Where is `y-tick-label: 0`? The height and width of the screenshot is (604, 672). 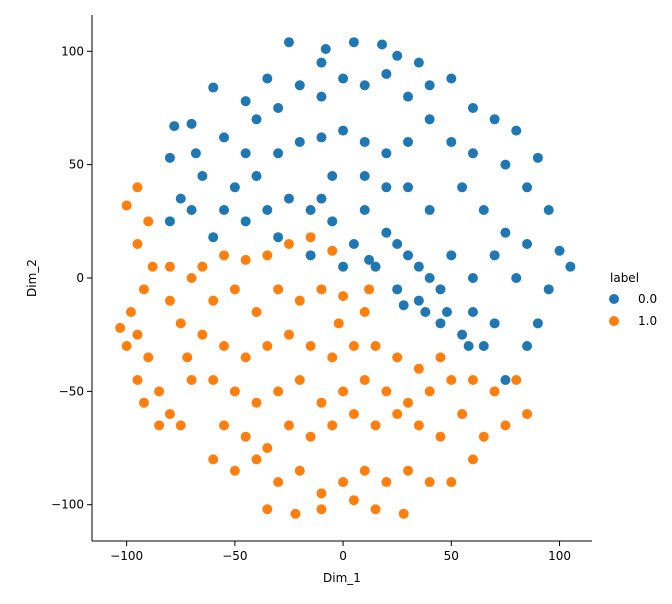 y-tick-label: 0 is located at coordinates (80, 278).